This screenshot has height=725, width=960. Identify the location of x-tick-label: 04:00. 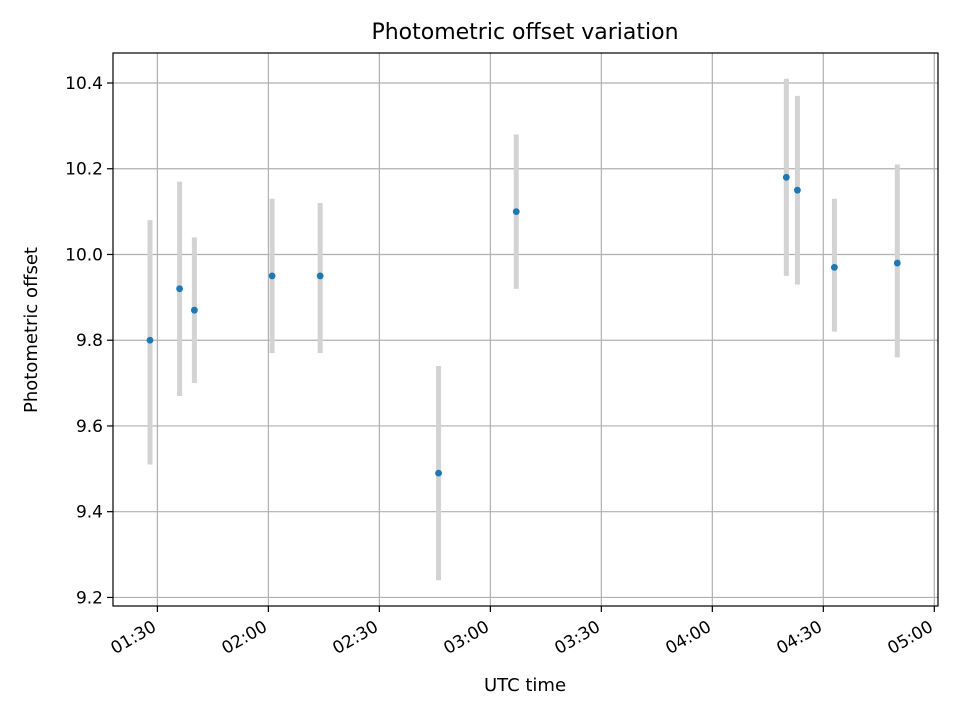
(688, 638).